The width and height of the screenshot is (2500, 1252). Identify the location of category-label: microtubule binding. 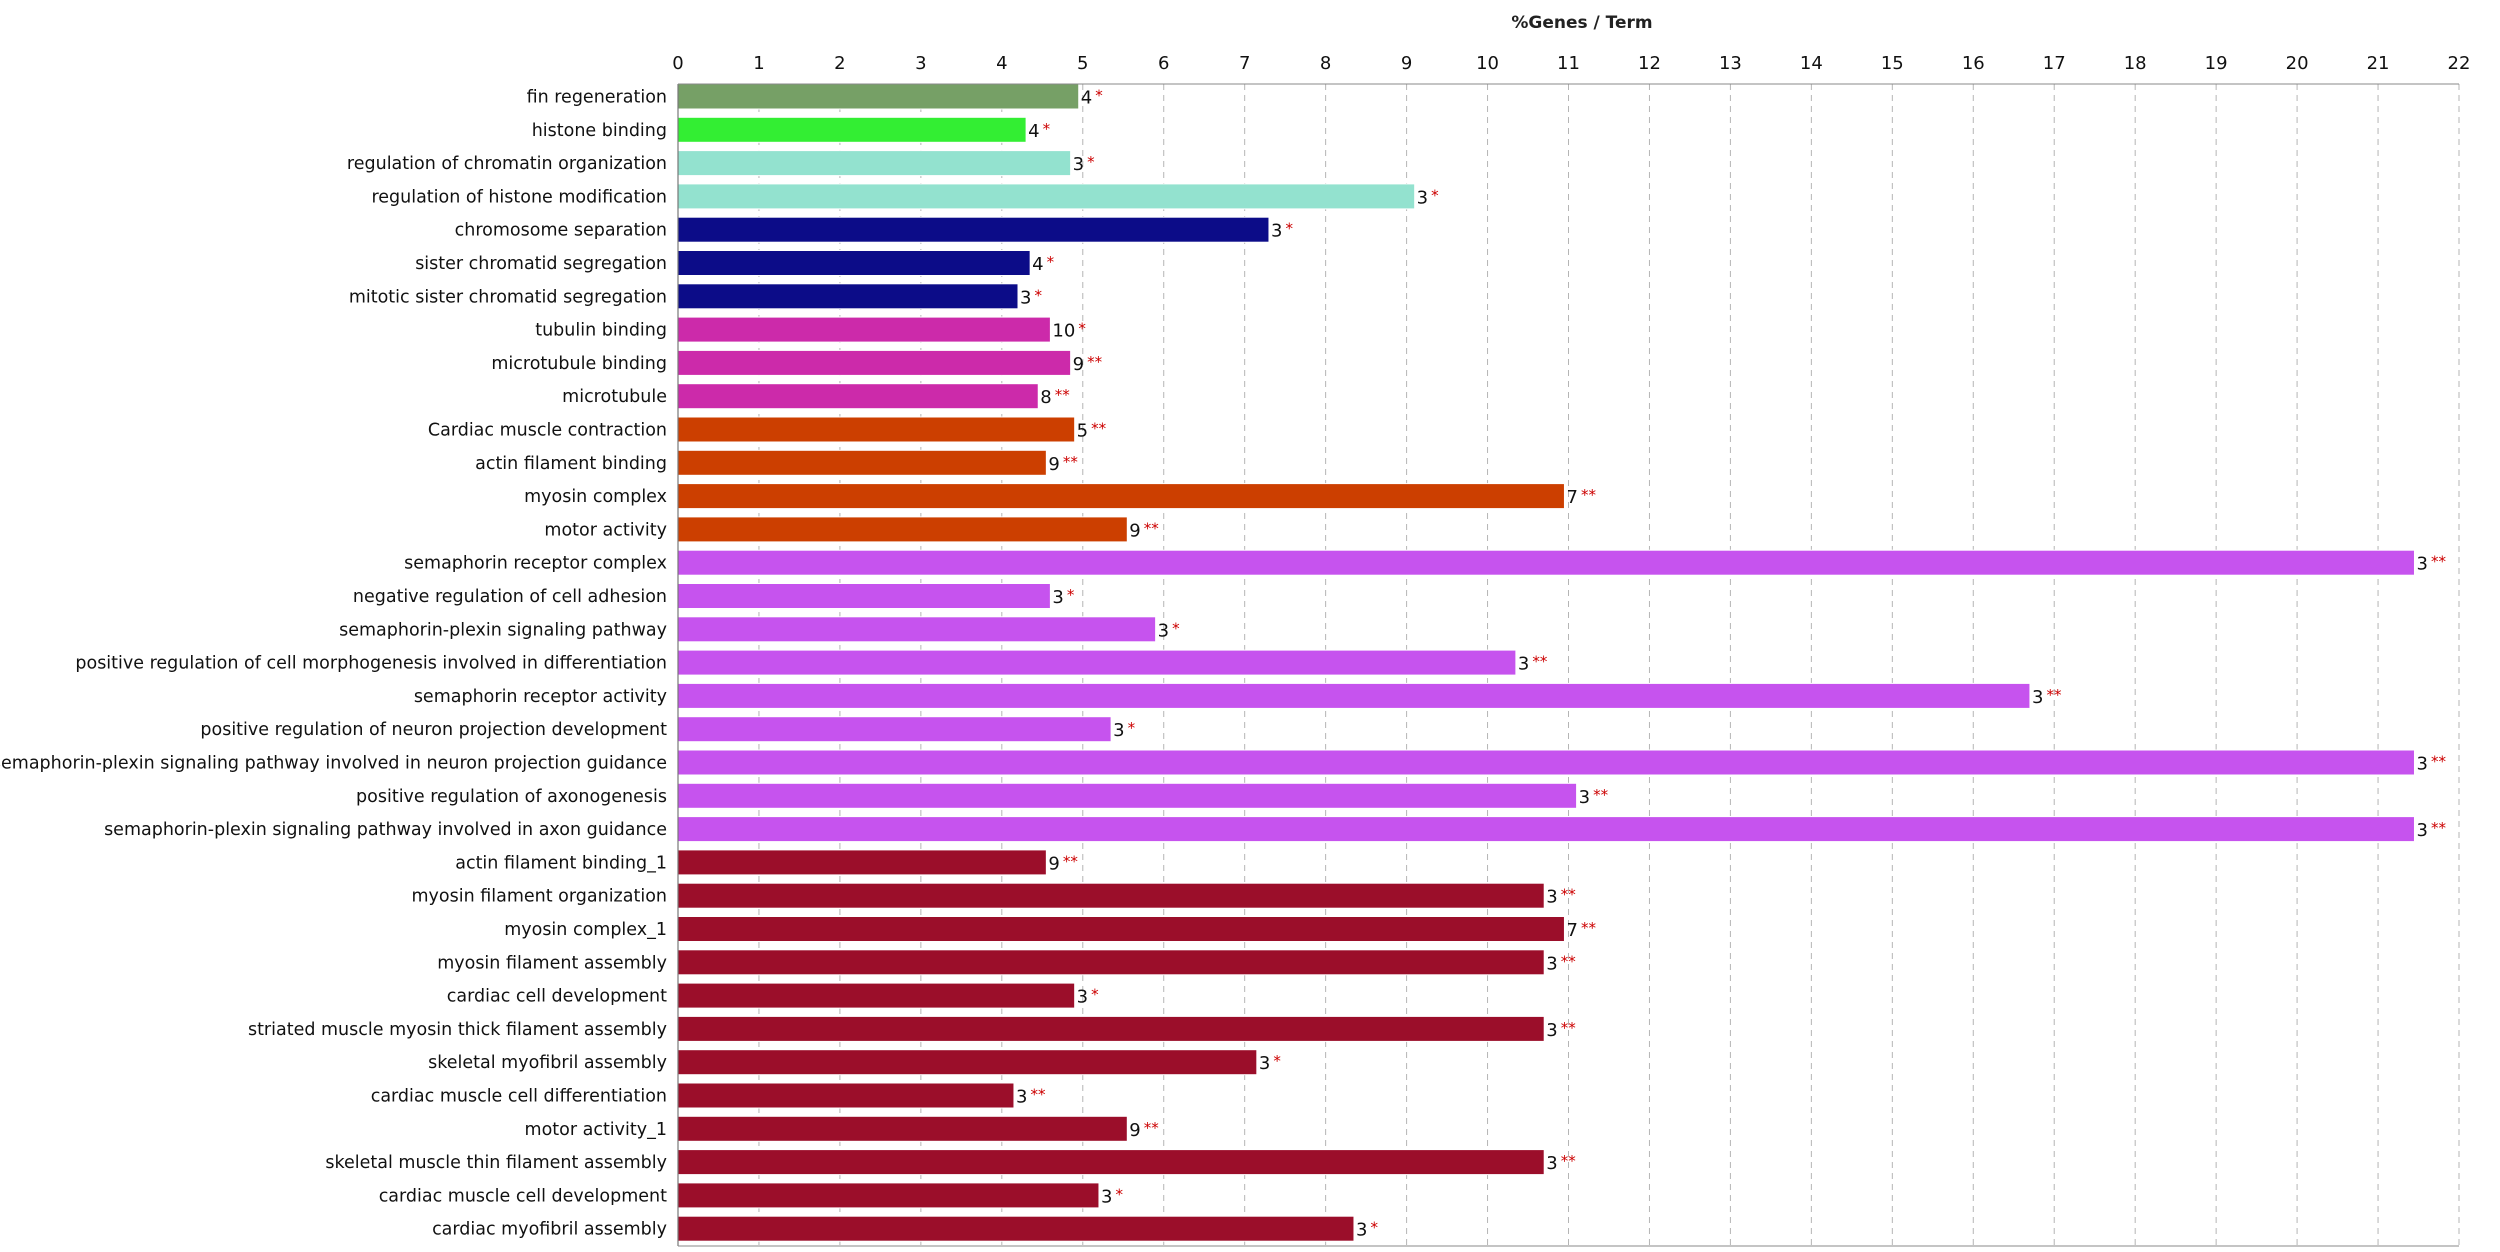
(579, 364).